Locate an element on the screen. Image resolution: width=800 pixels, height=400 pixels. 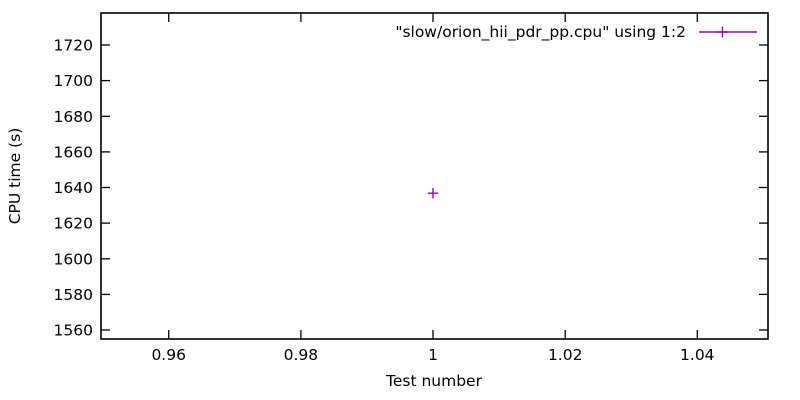
legend-entry-label: "slow/orion_hii_pdr_pp.cpu" using 1:2 is located at coordinates (540, 32).